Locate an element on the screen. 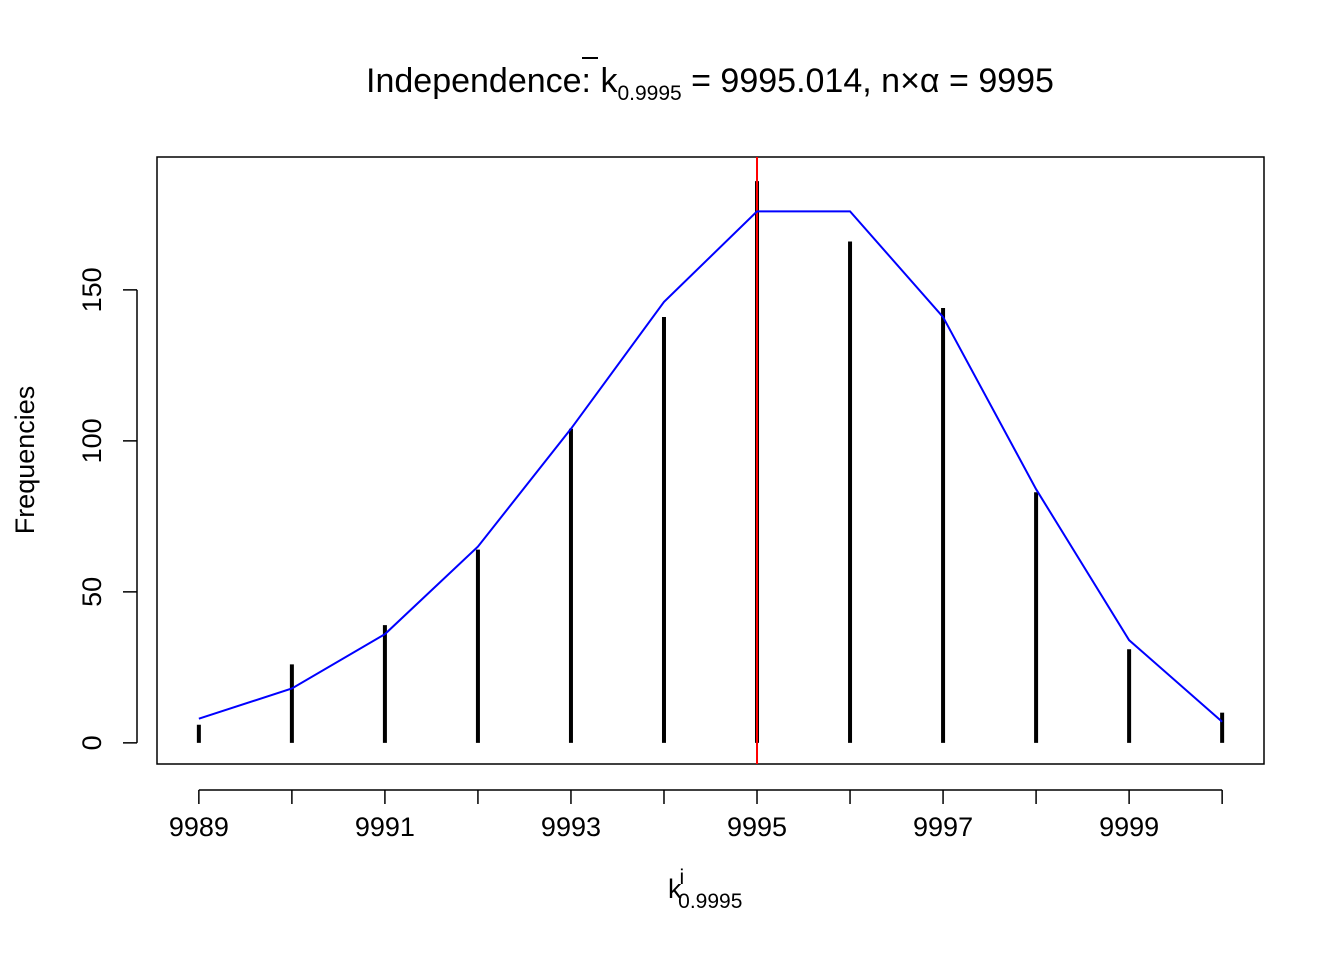  x-tick-label: 9999 is located at coordinates (1129, 827).